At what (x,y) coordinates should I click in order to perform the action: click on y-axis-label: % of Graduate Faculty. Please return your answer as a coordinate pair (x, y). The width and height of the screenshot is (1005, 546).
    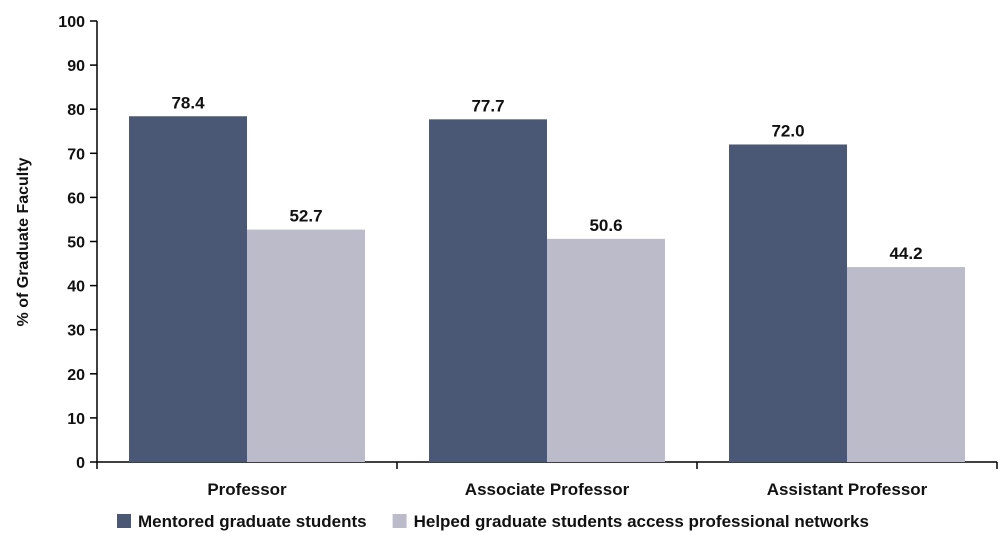
    Looking at the image, I should click on (23, 241).